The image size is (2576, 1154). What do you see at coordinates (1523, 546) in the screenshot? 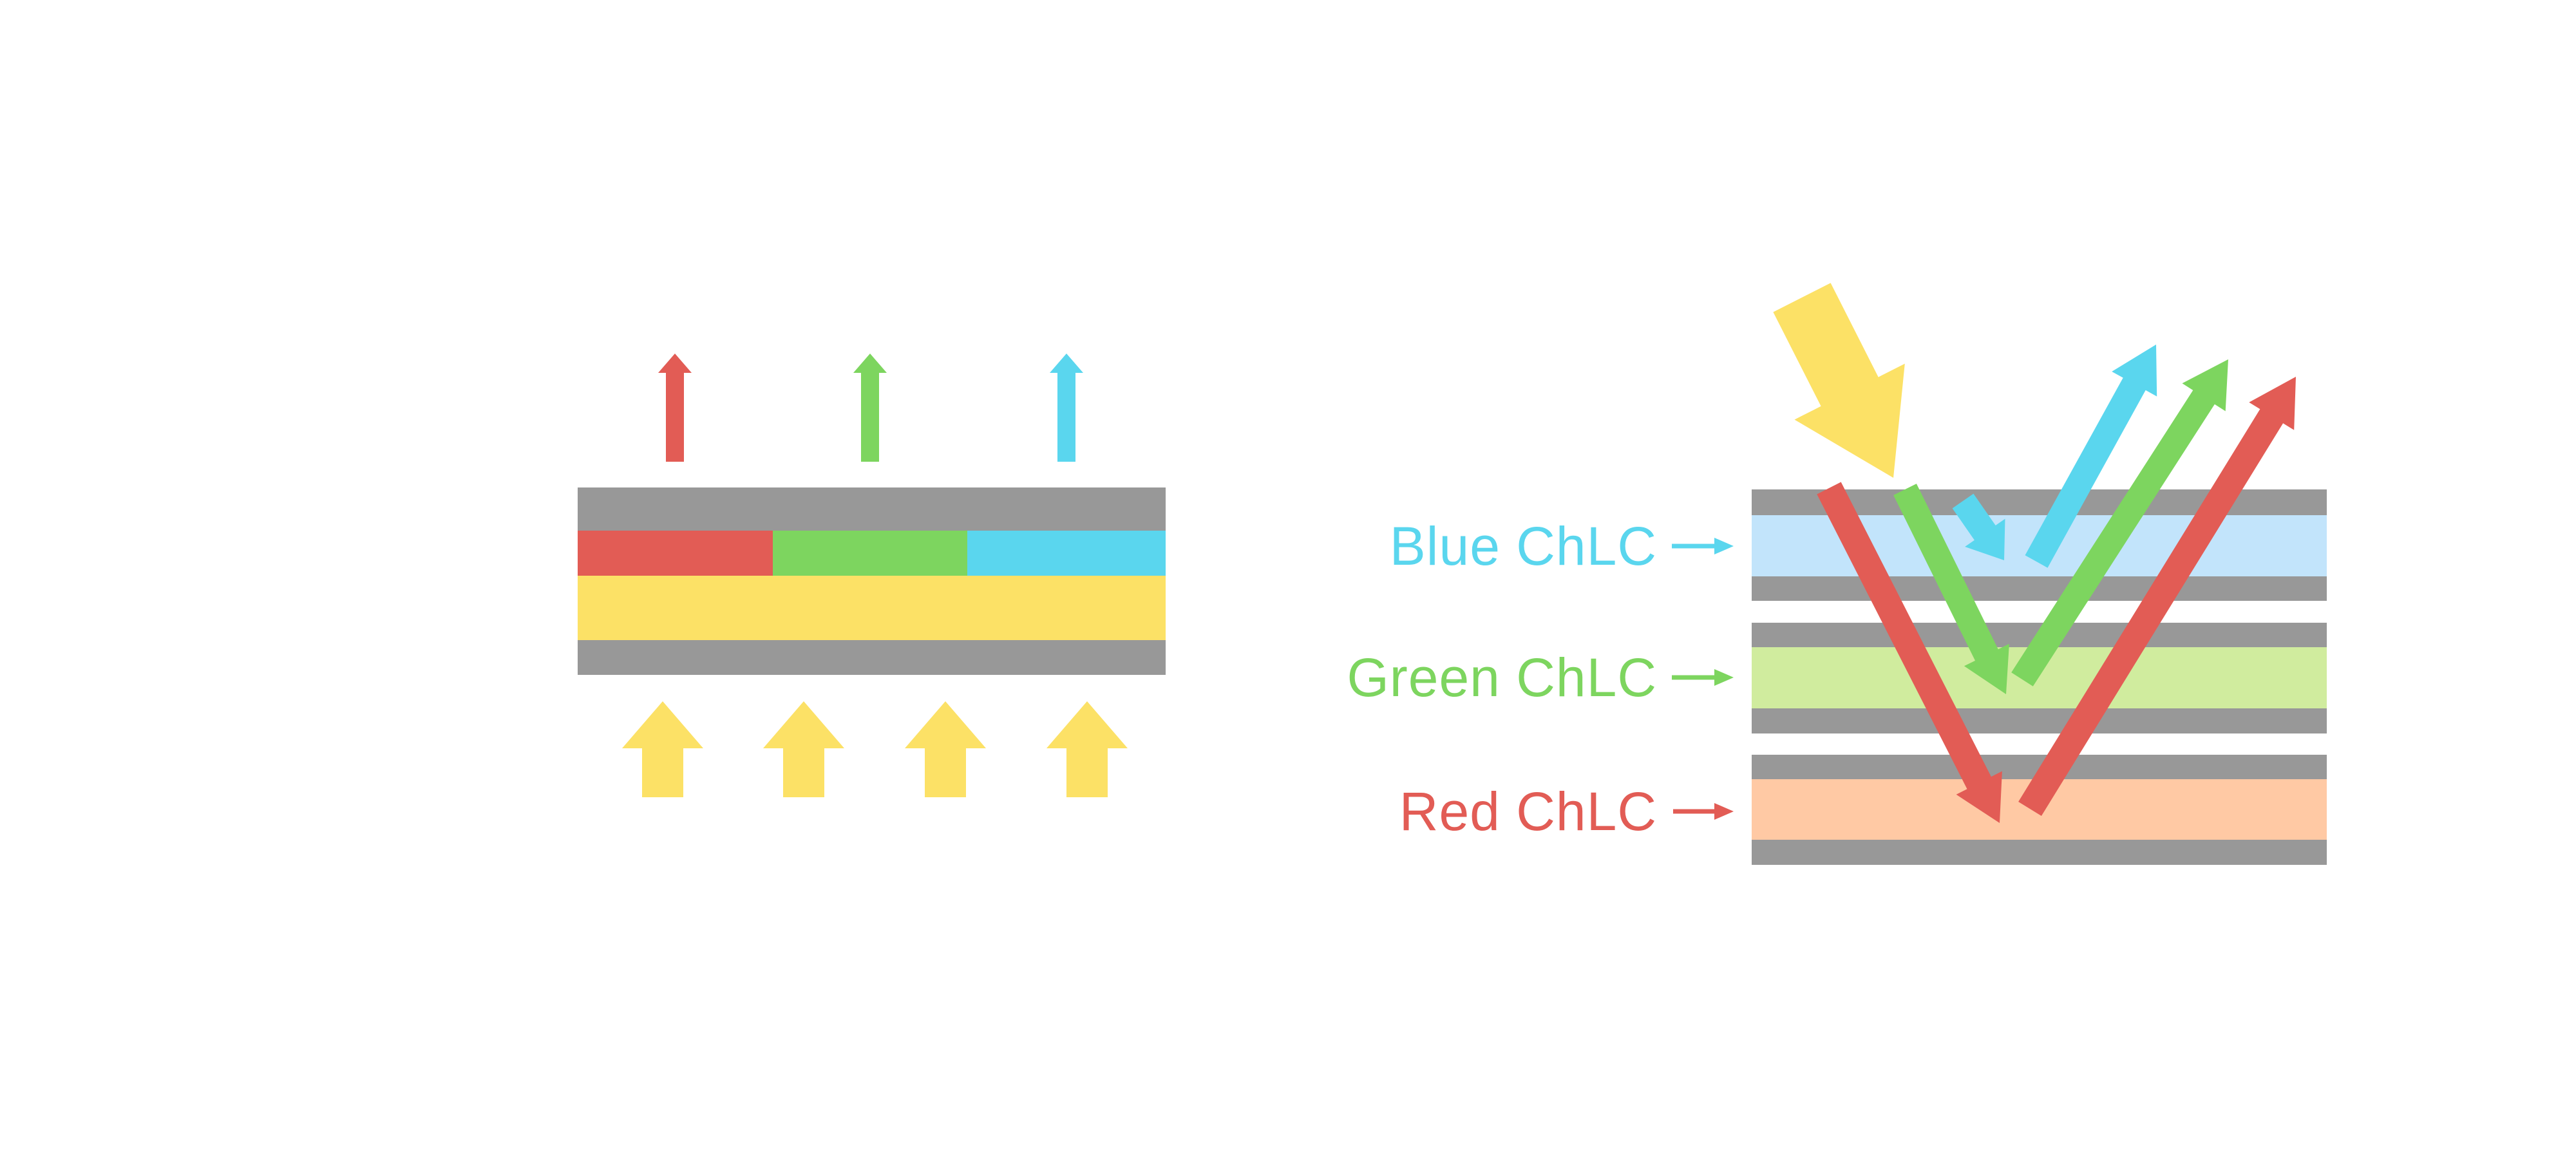
I see `blue-chlc-label: Blue ChLC` at bounding box center [1523, 546].